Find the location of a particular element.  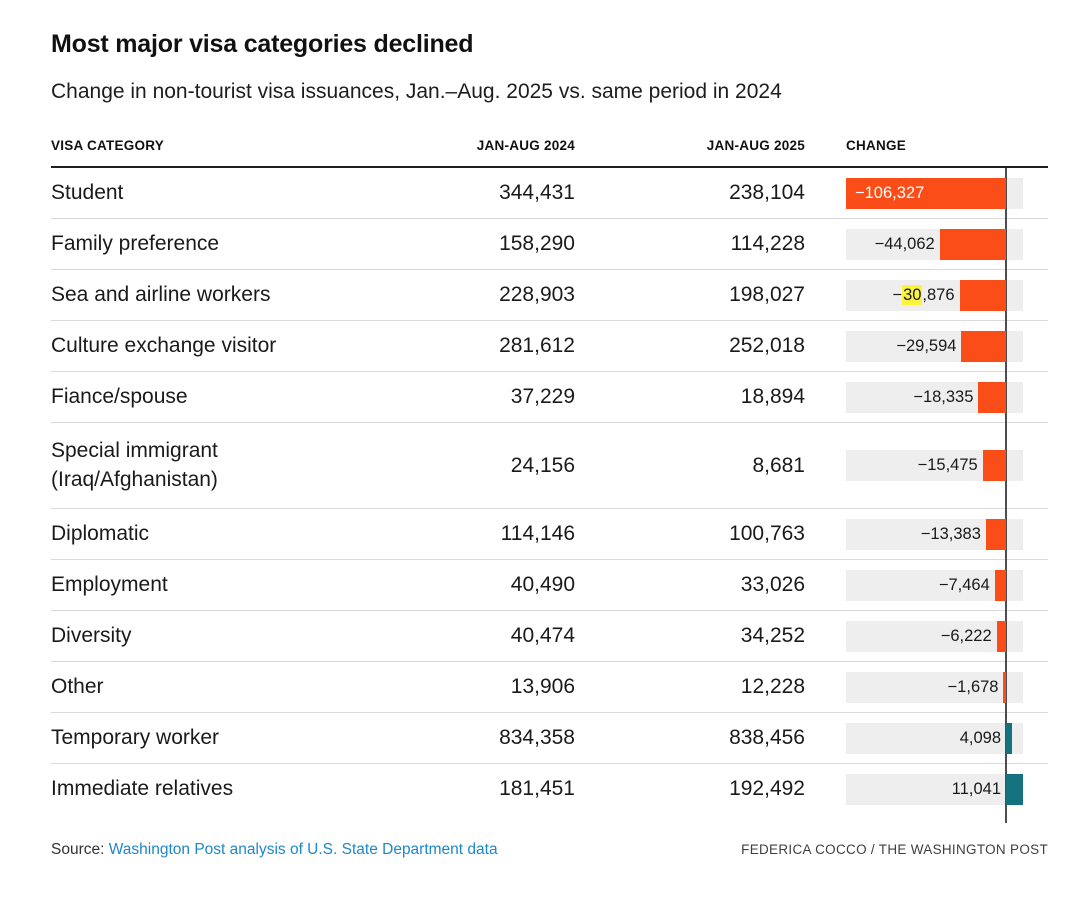

table-row: Diversity 40,474 34,252 −6,222 is located at coordinates (549, 636).